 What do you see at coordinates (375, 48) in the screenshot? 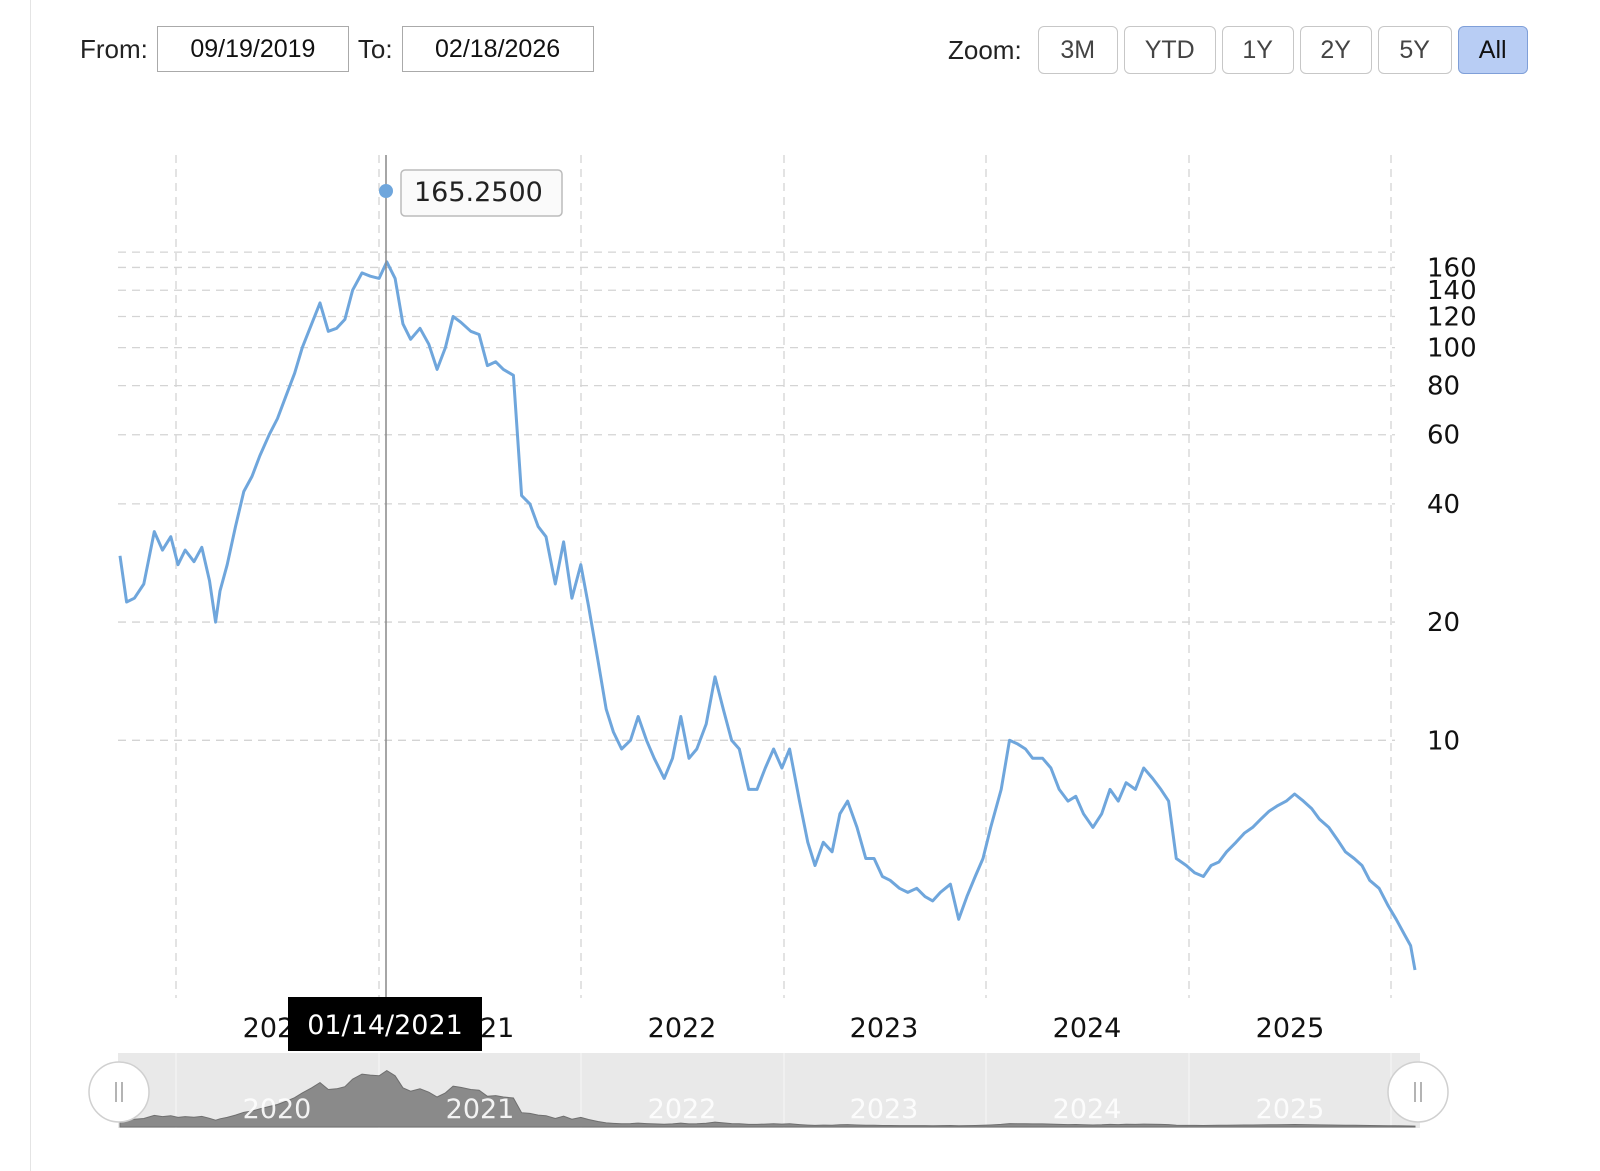
I see `to-label: To:` at bounding box center [375, 48].